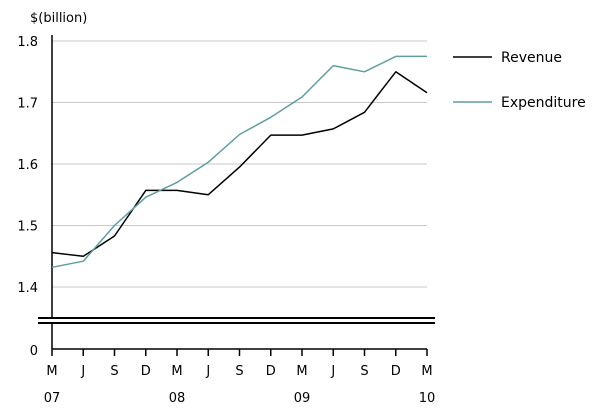 The image size is (613, 408). I want to click on x-year-label: 08, so click(177, 398).